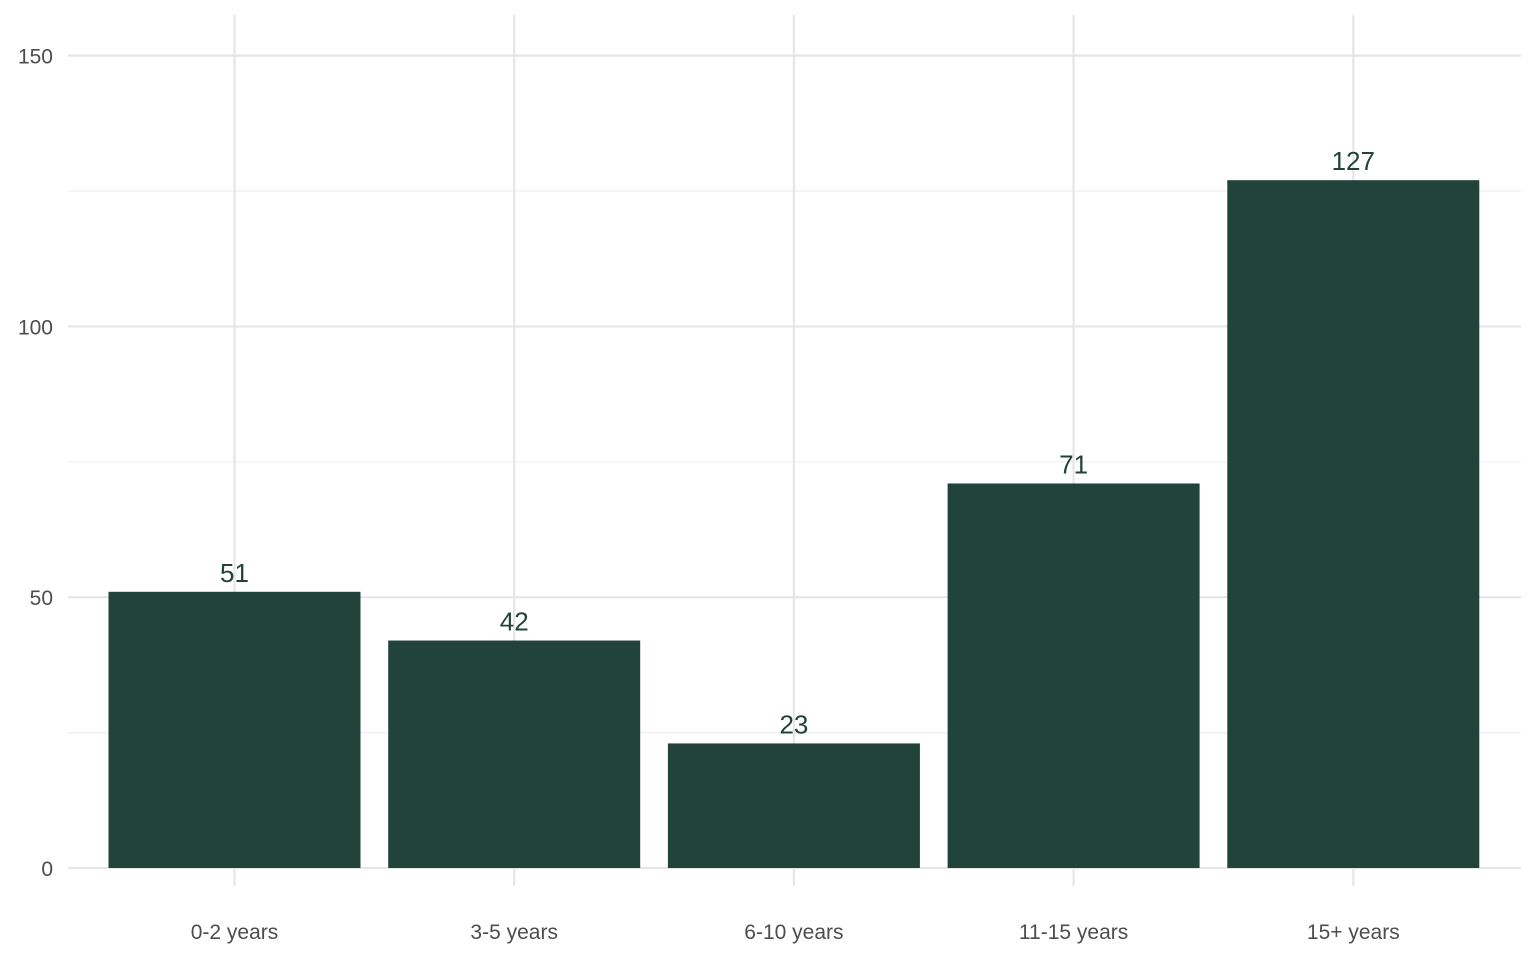 This screenshot has width=1536, height=960. Describe the element at coordinates (793, 724) in the screenshot. I see `bar-value-label: 23` at that location.